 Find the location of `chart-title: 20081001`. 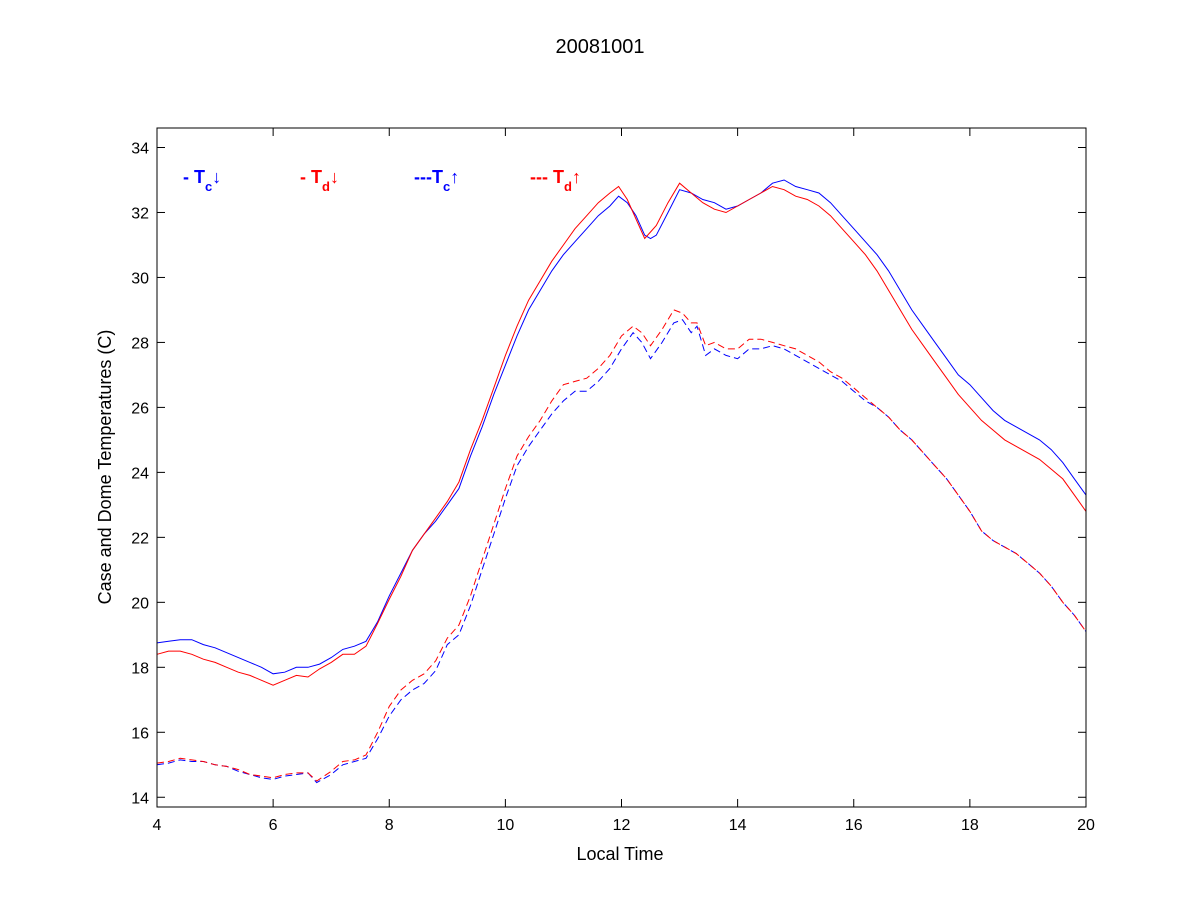

chart-title: 20081001 is located at coordinates (600, 47).